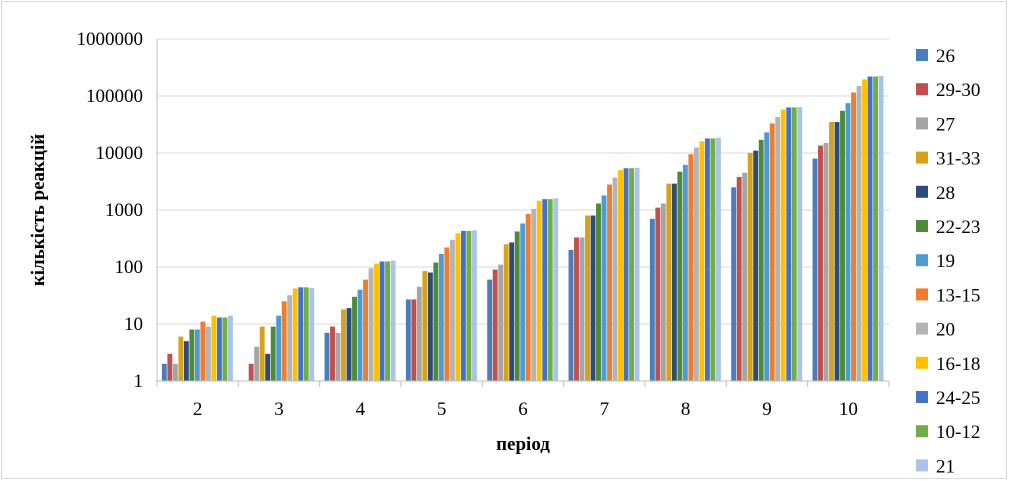  What do you see at coordinates (958, 364) in the screenshot?
I see `legend-label: 16-18` at bounding box center [958, 364].